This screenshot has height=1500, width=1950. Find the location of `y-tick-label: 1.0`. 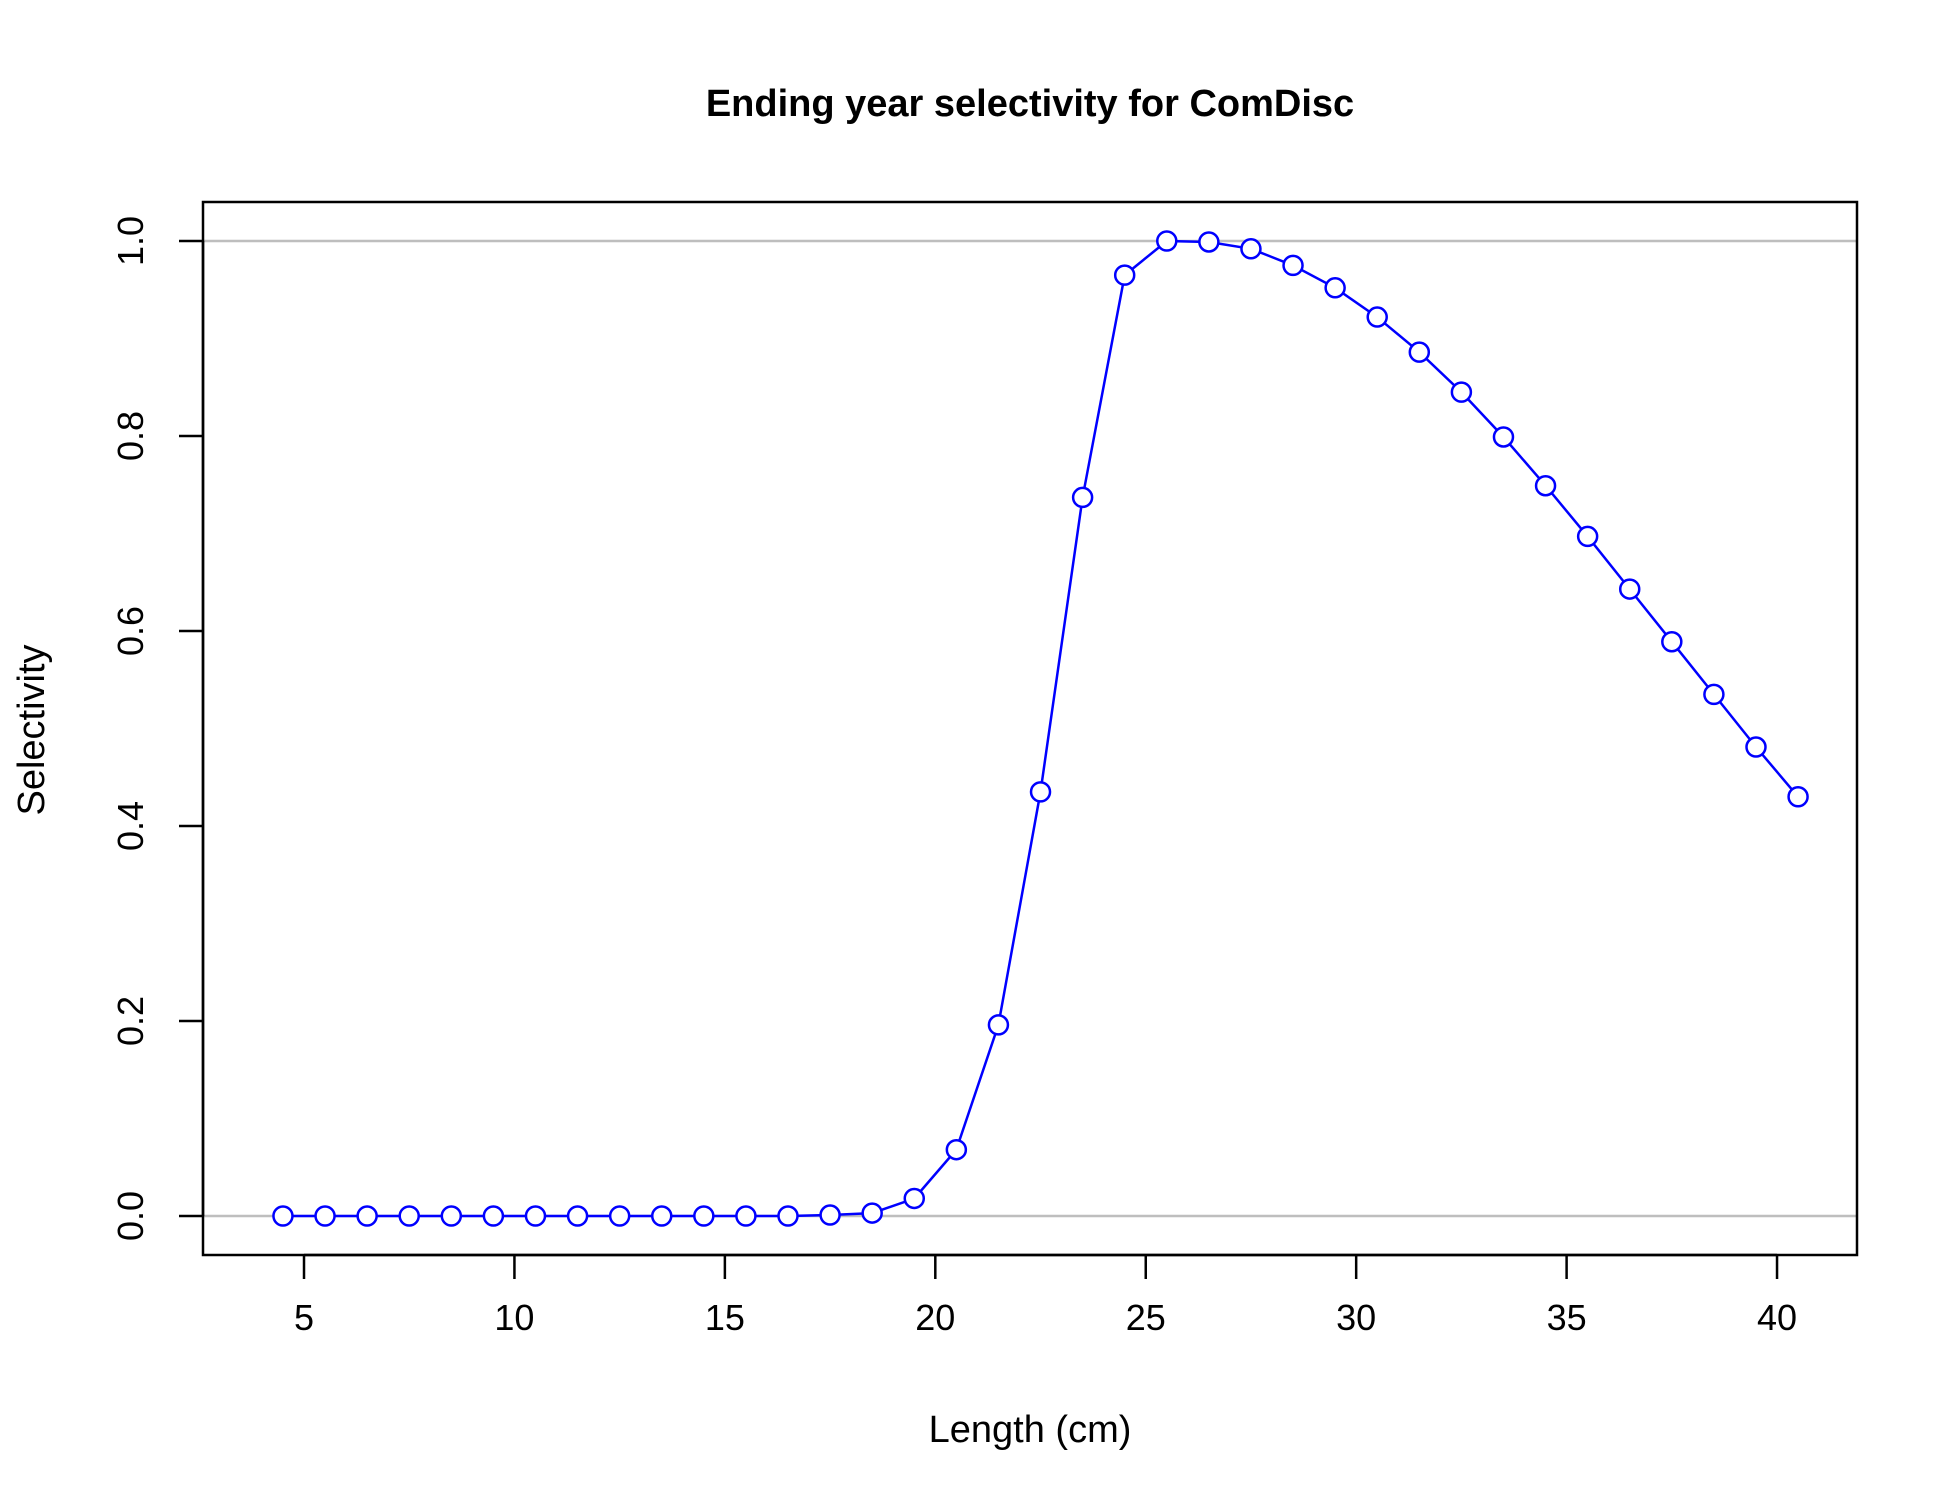

y-tick-label: 1.0 is located at coordinates (130, 241).